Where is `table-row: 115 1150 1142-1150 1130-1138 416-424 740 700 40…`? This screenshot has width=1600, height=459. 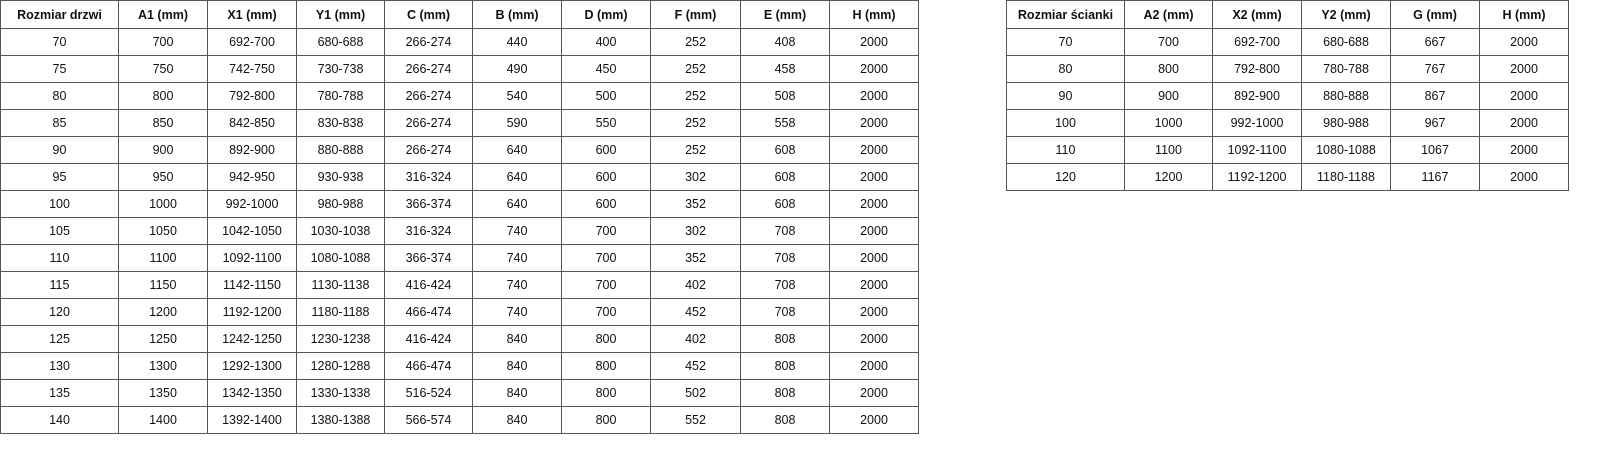
table-row: 115 1150 1142-1150 1130-1138 416-424 740 700 40… is located at coordinates (459, 285).